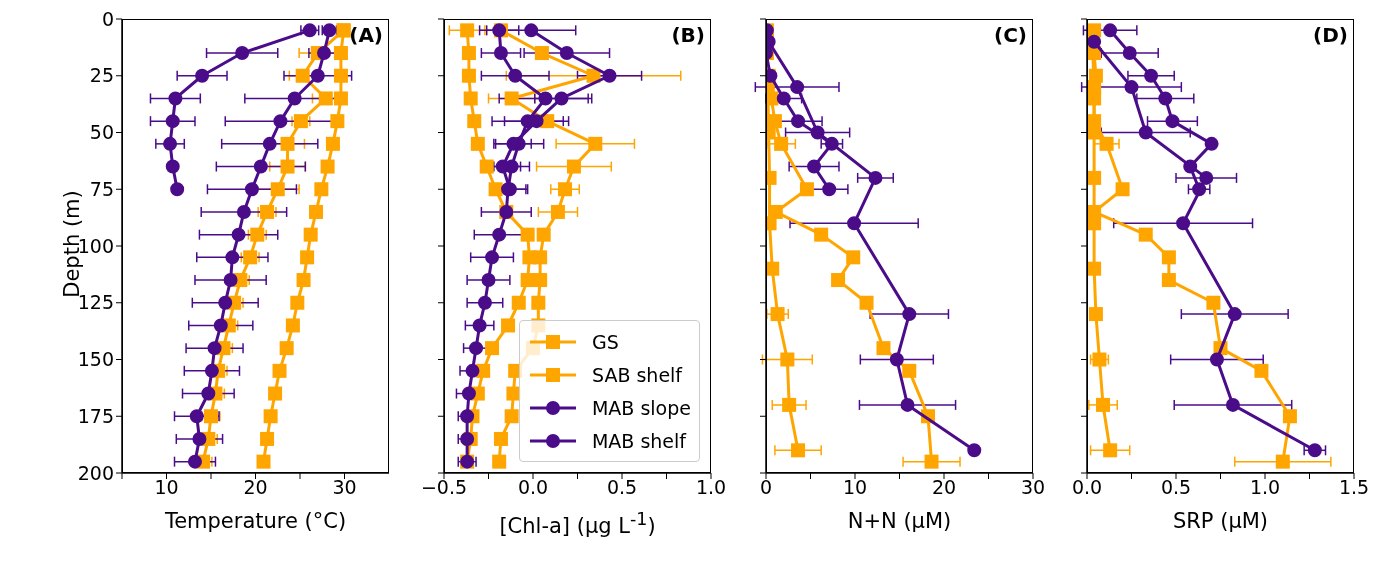 This screenshot has height=563, width=1394. Describe the element at coordinates (95, 359) in the screenshot. I see `y-tick-label: 150` at that location.